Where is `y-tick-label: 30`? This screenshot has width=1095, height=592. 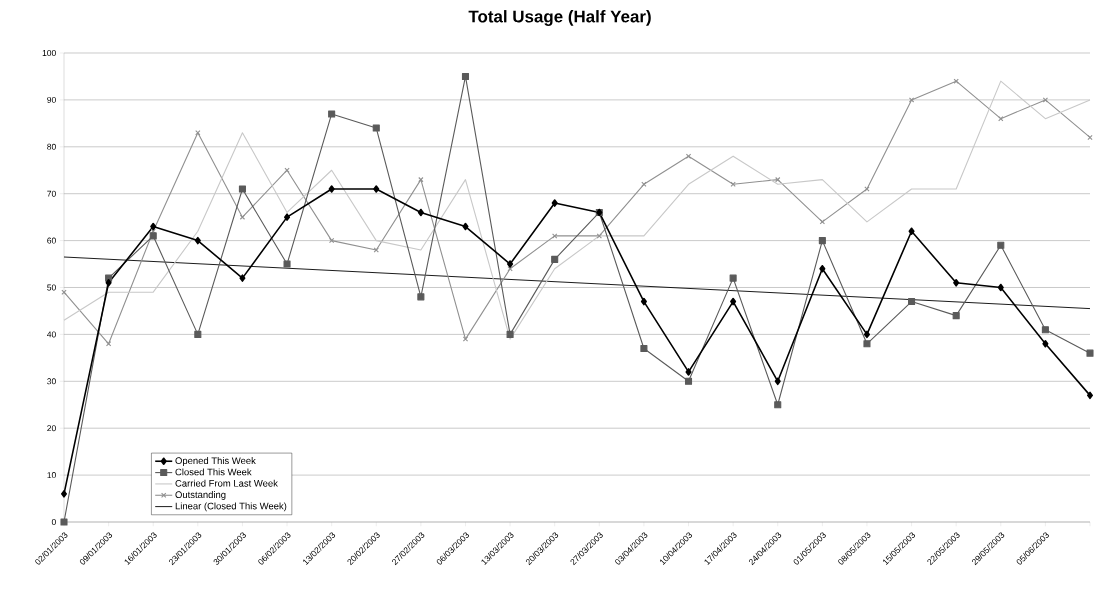
y-tick-label: 30 is located at coordinates (51, 381).